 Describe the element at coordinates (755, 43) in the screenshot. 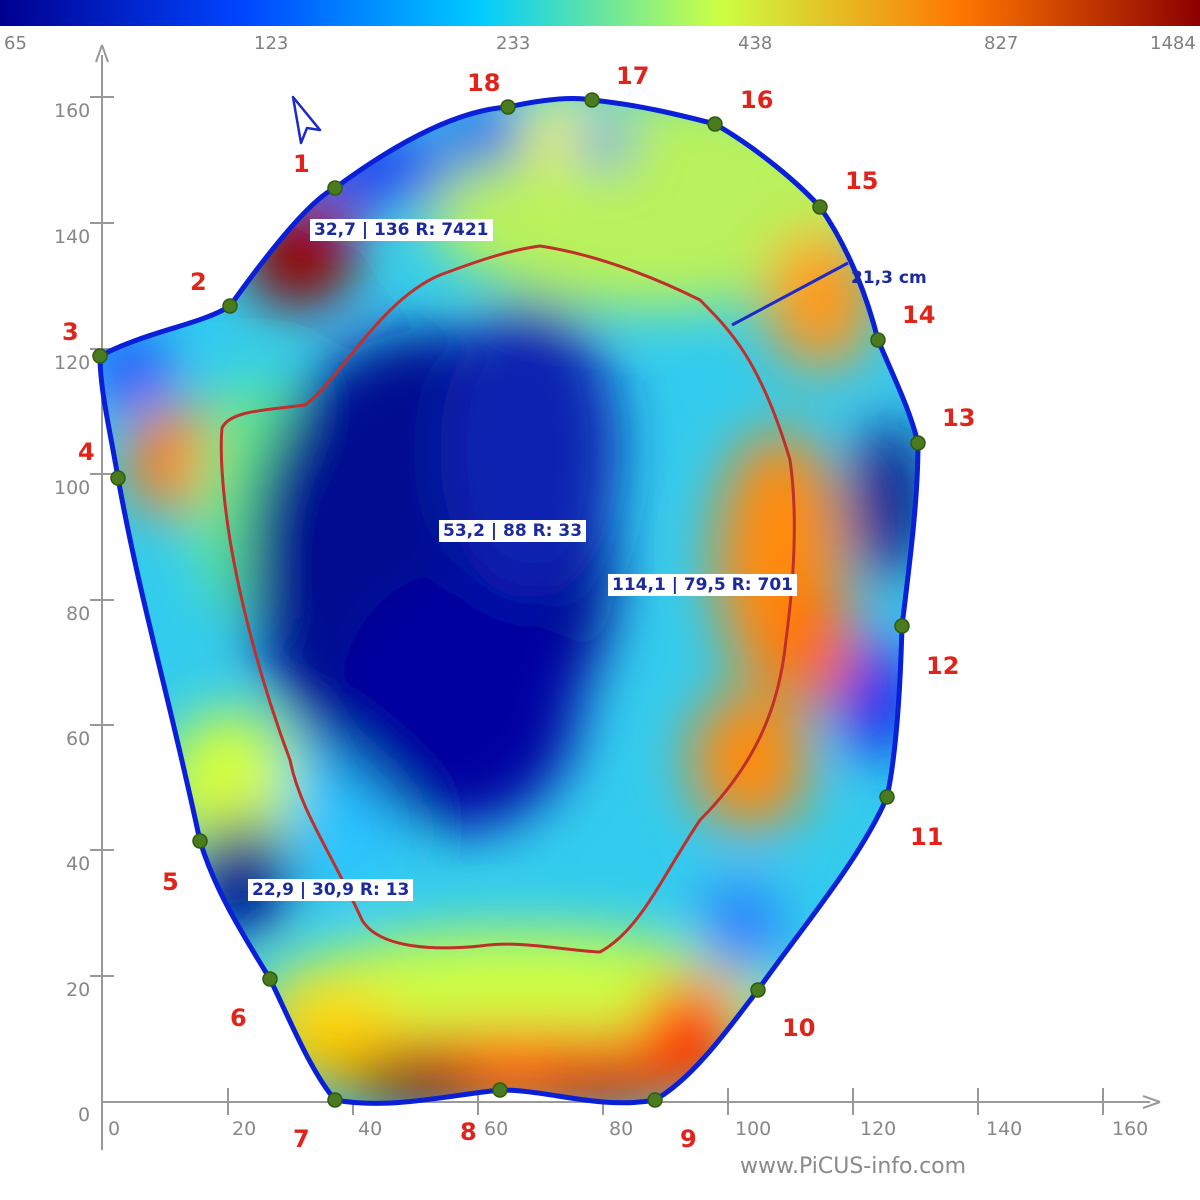

I see `color-scale-tick: 438` at that location.